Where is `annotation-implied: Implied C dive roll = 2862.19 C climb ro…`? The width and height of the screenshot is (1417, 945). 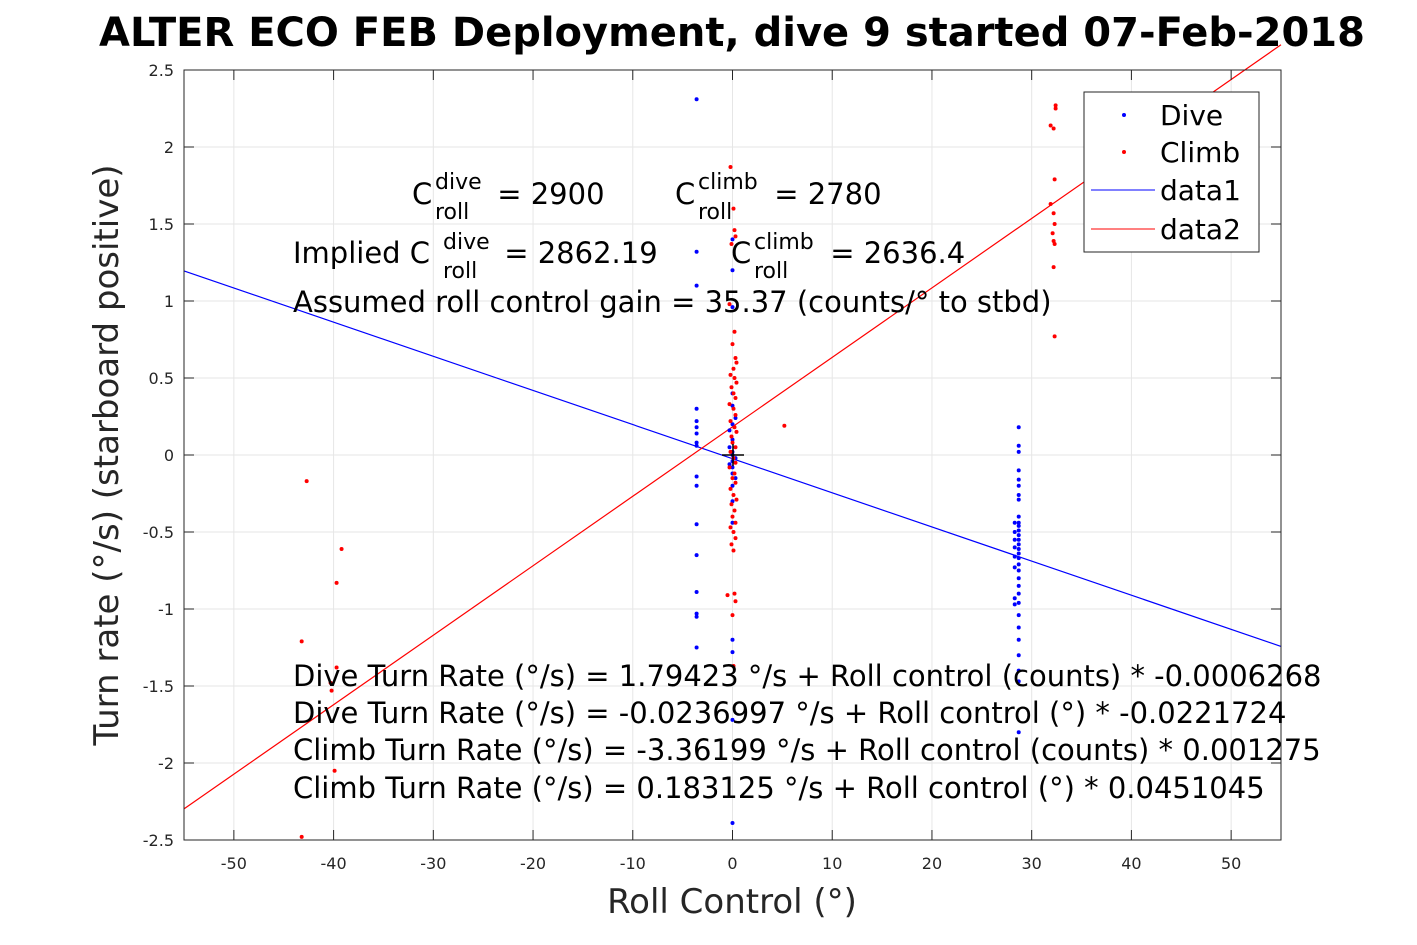
annotation-implied: Implied C dive roll = 2862.19 C climb ro… is located at coordinates (629, 257).